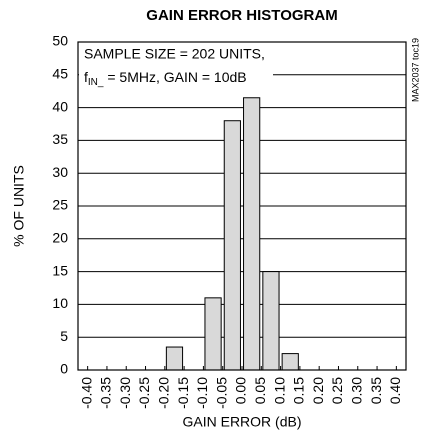 The height and width of the screenshot is (434, 425). Describe the element at coordinates (60, 172) in the screenshot. I see `y-tick-label: 30` at that location.